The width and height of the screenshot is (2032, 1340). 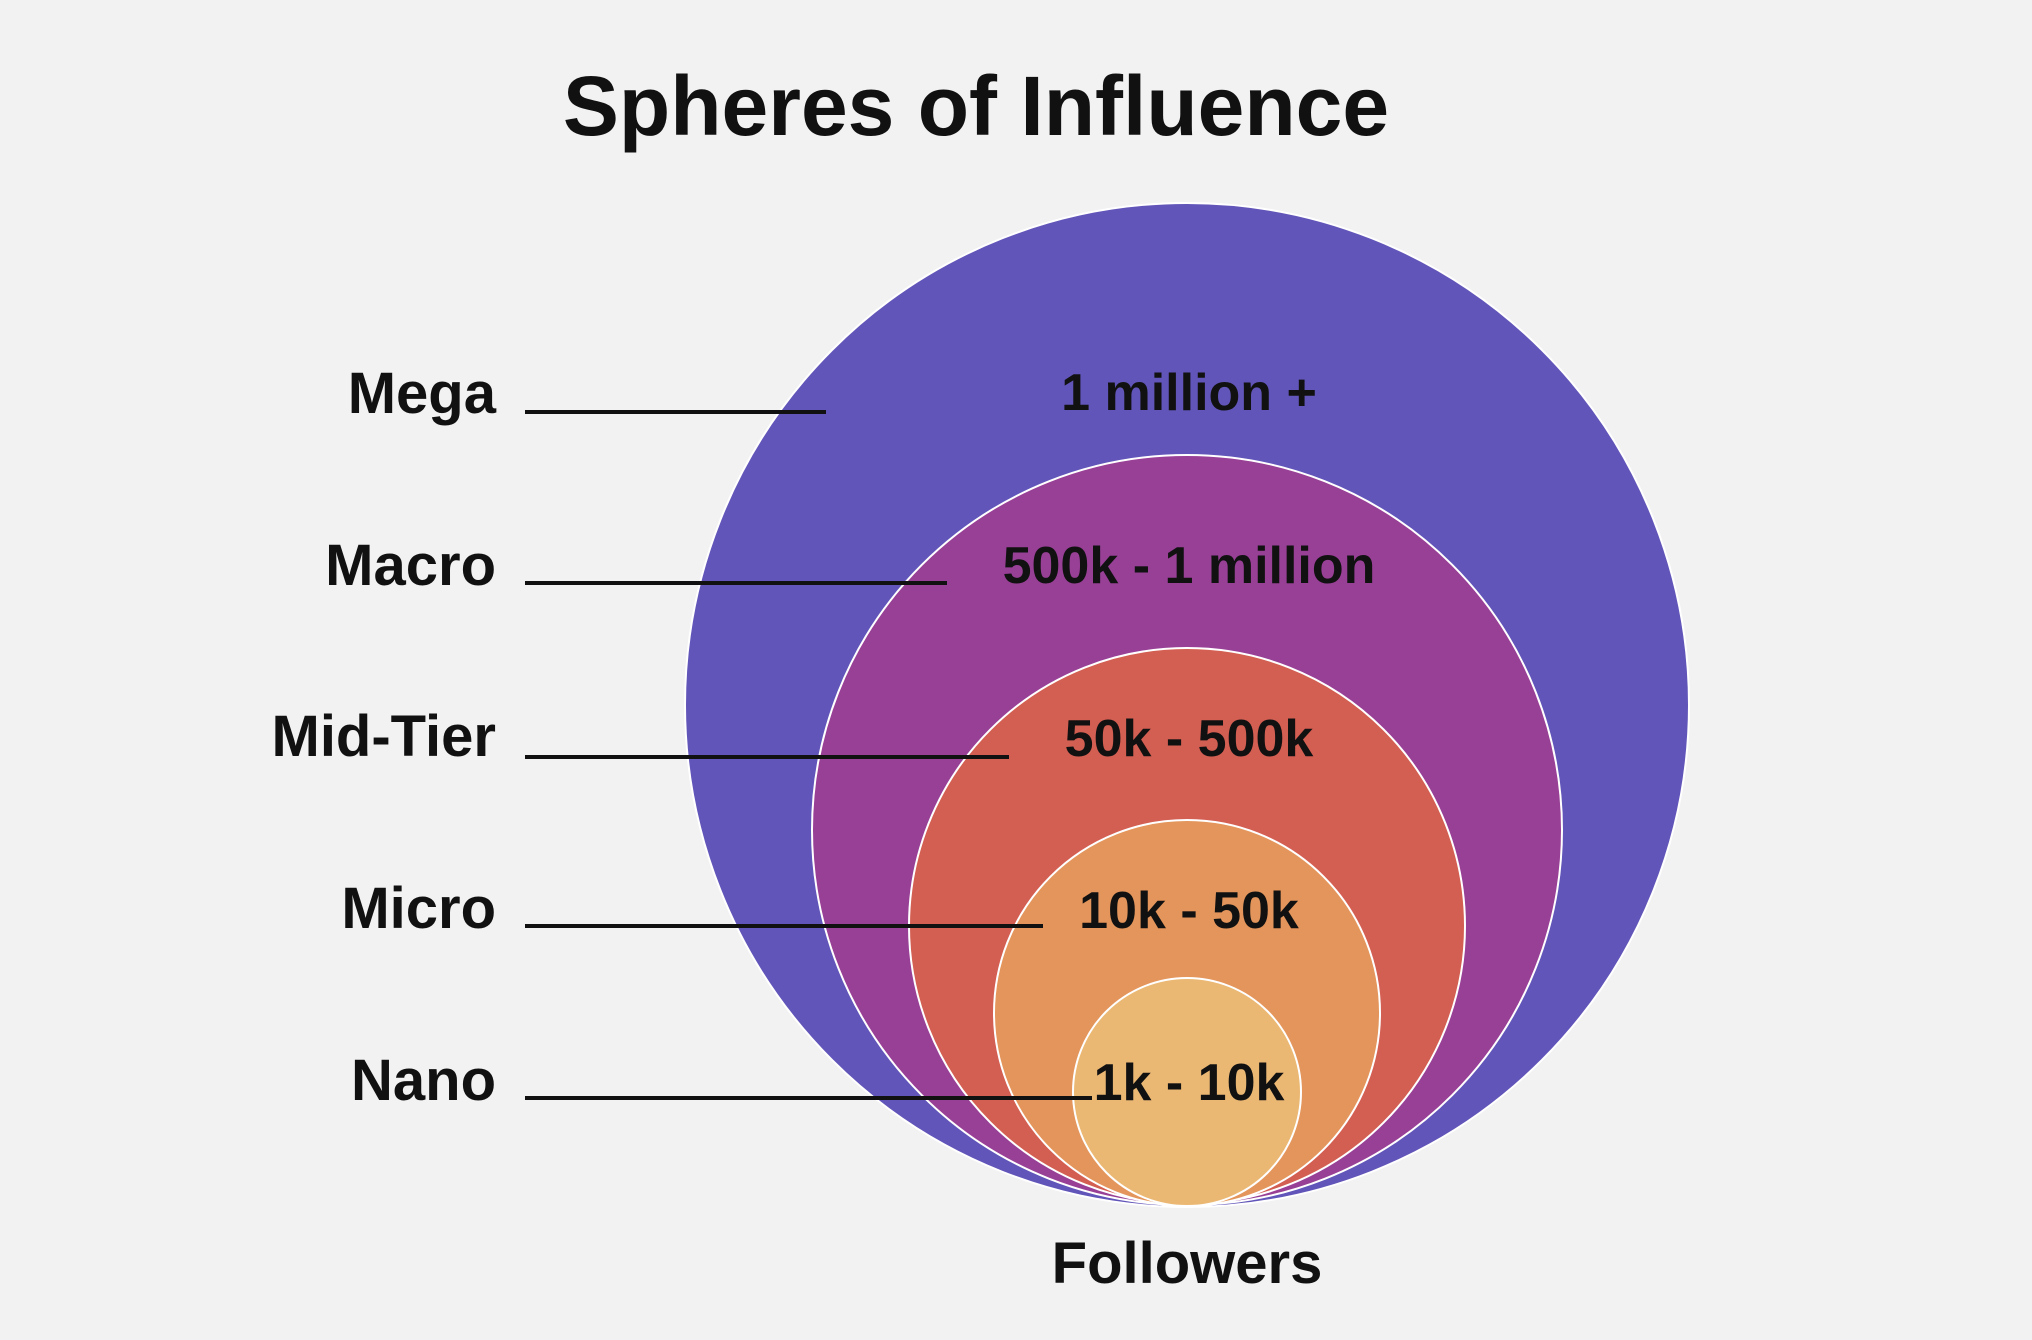 I want to click on tier-label-micro: Micro, so click(x=418, y=908).